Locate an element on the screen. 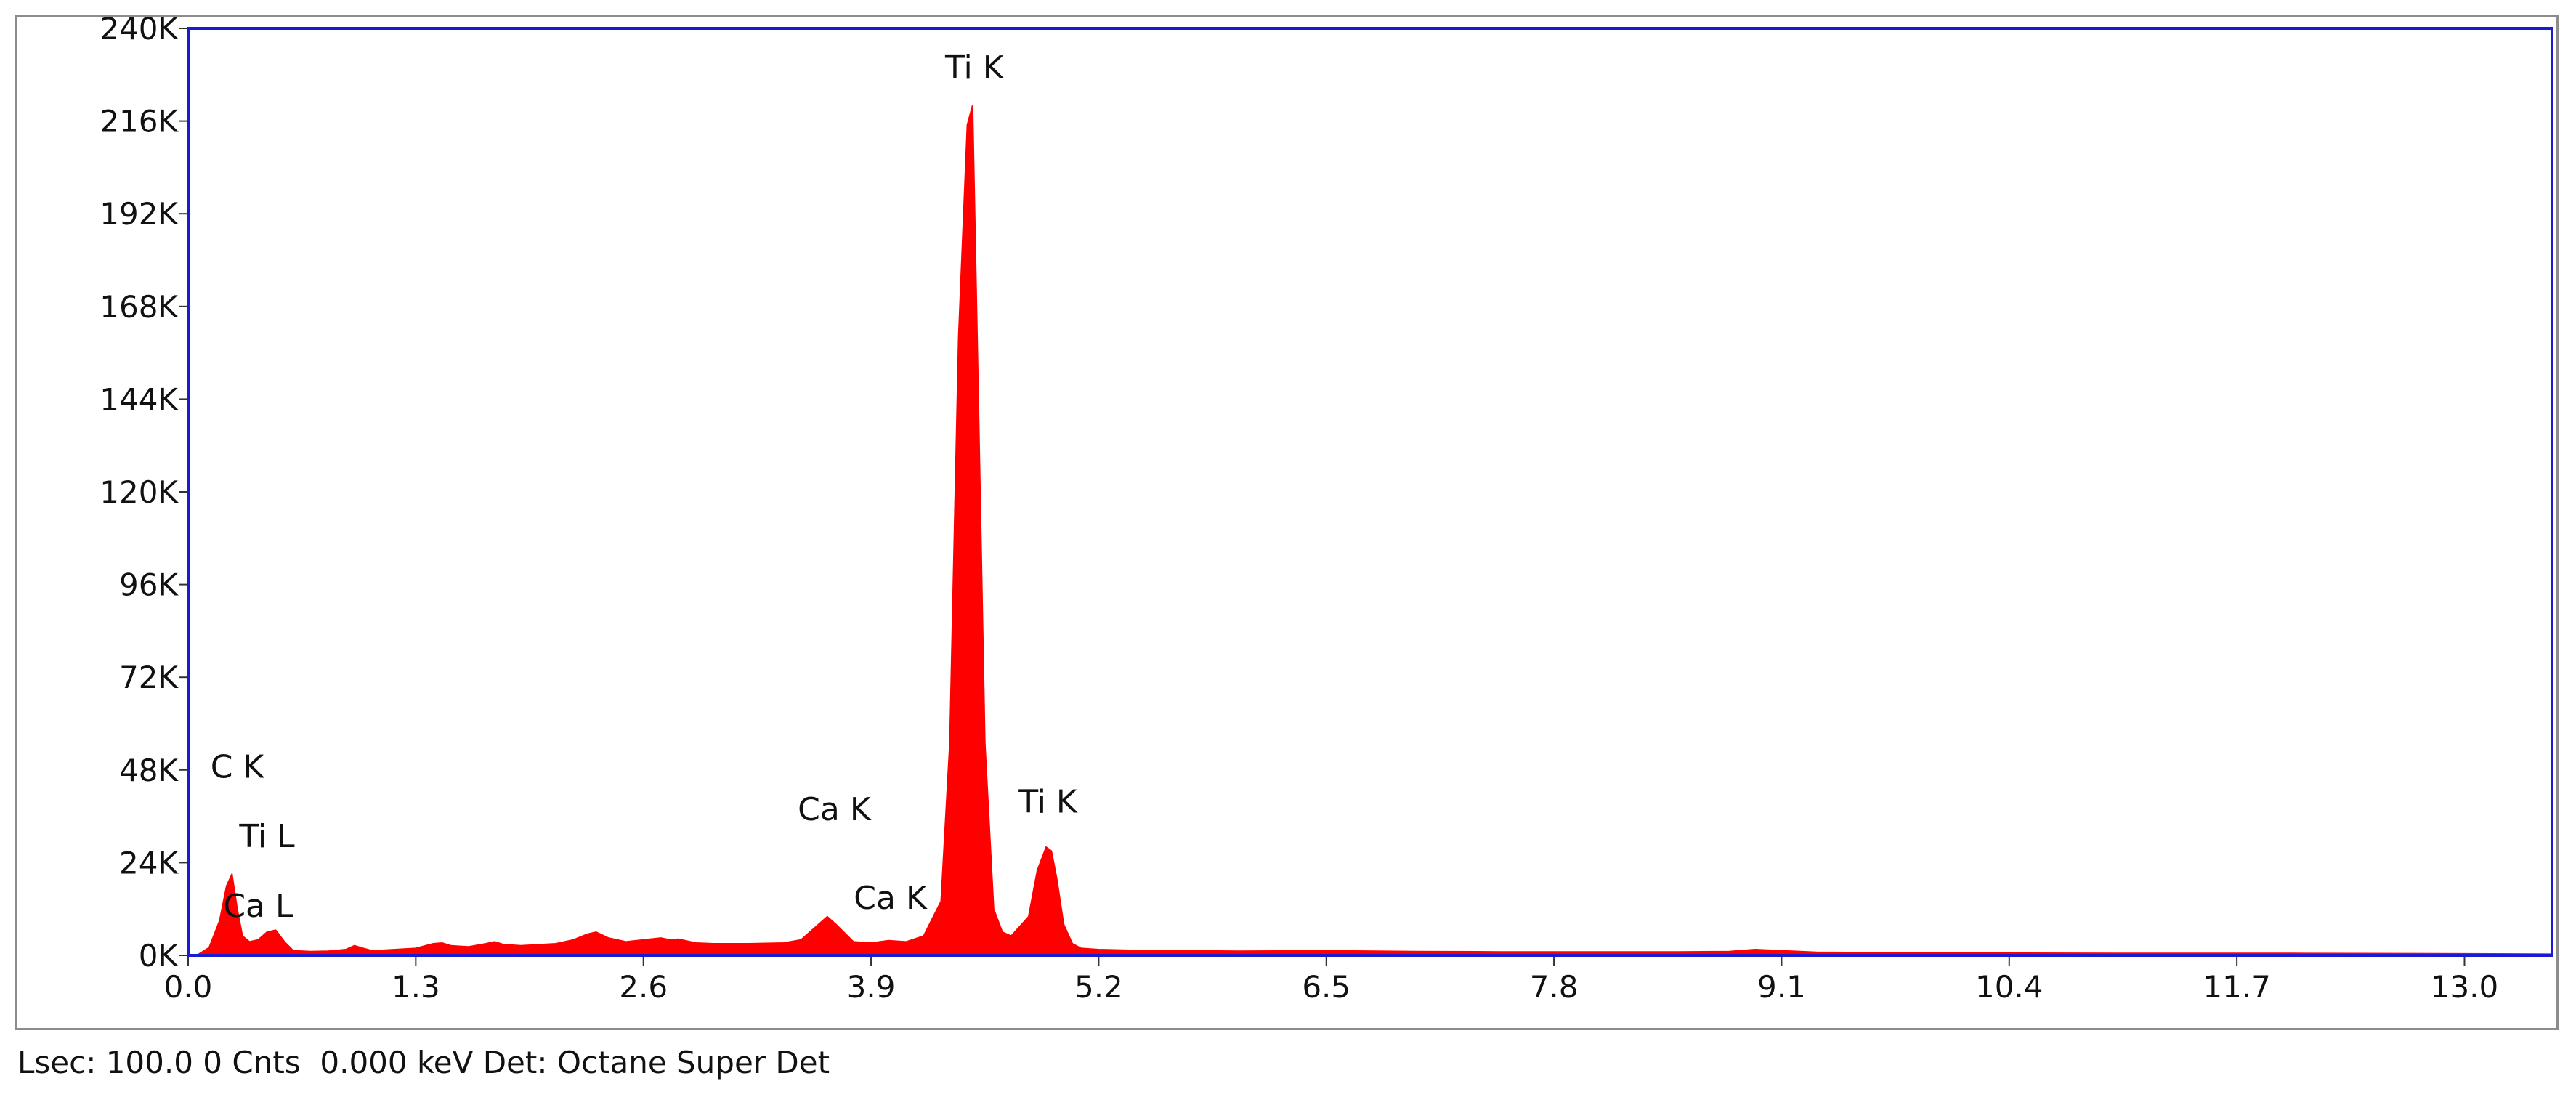  y-tick-label: 48K is located at coordinates (149, 770).